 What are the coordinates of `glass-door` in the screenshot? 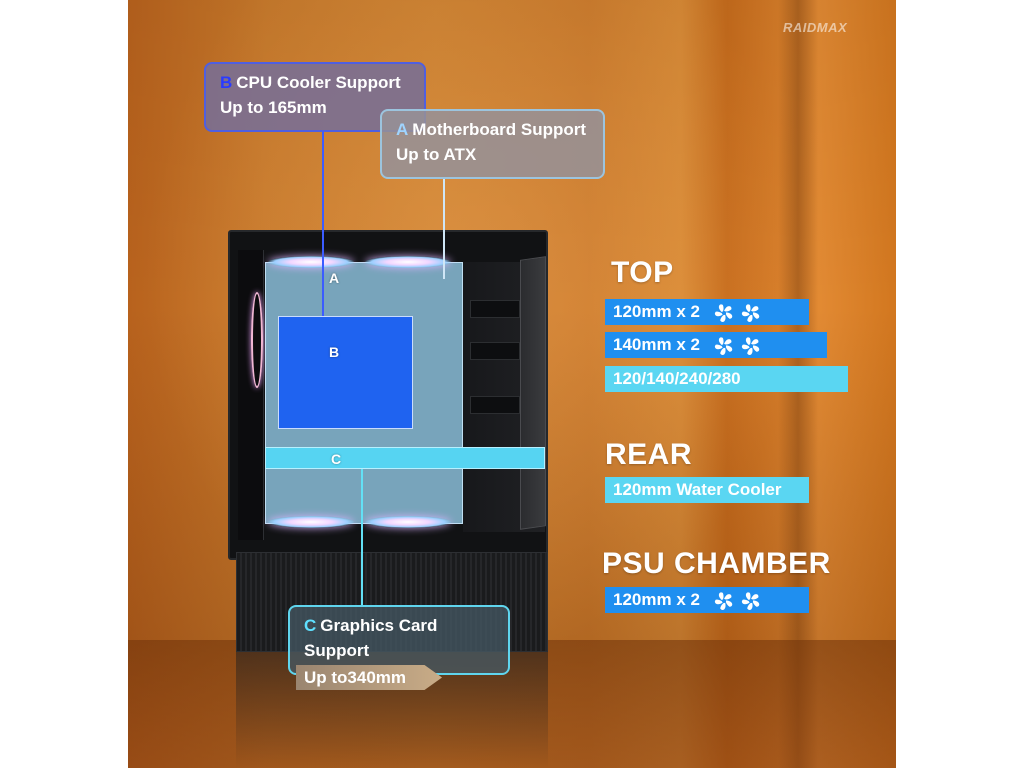 It's located at (533, 393).